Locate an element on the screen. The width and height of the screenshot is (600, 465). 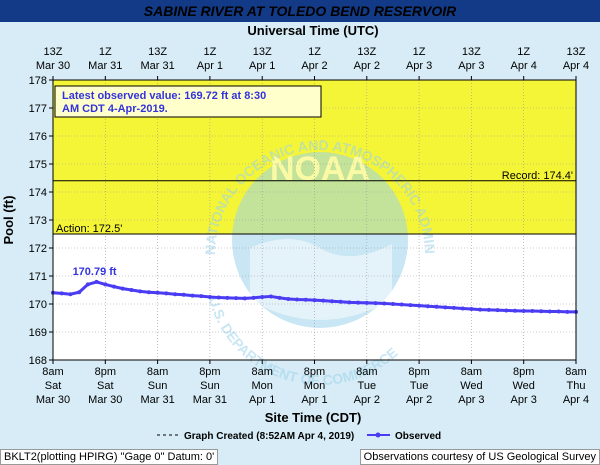
threshold-lines: Action: 172.5' Record: 174.4' is located at coordinates (314, 202).